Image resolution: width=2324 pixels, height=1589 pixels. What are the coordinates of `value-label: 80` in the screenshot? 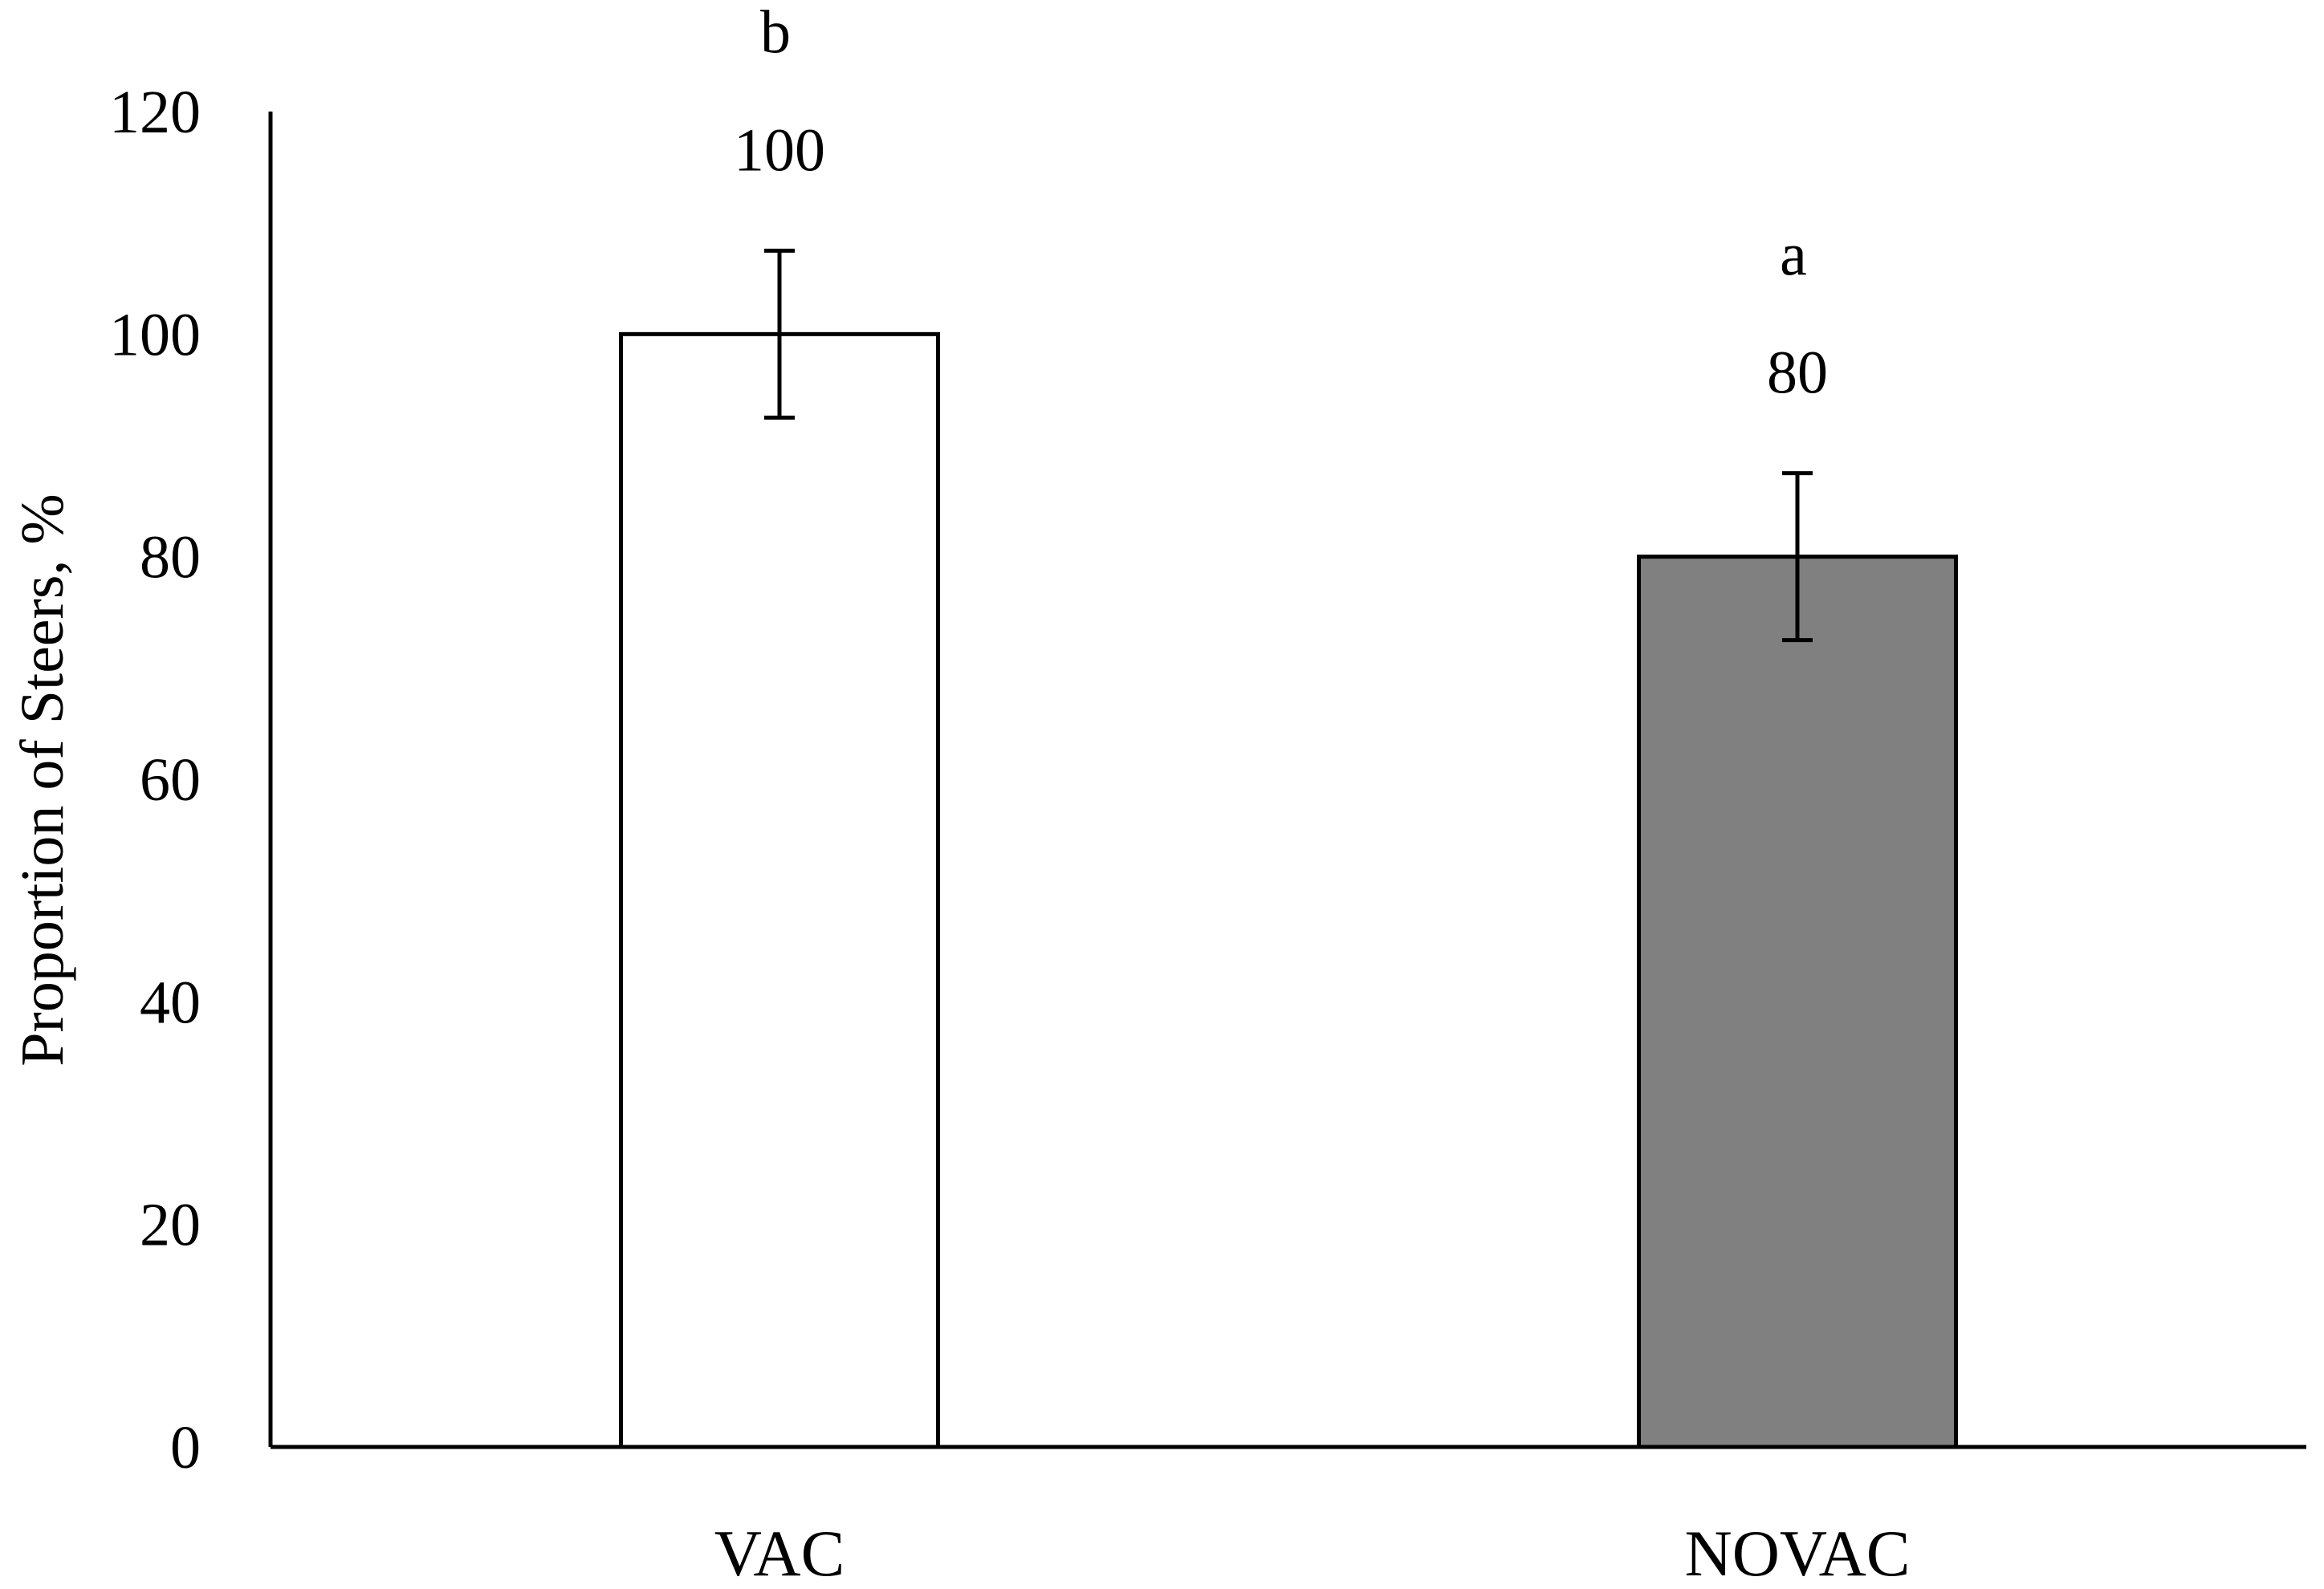 It's located at (1797, 373).